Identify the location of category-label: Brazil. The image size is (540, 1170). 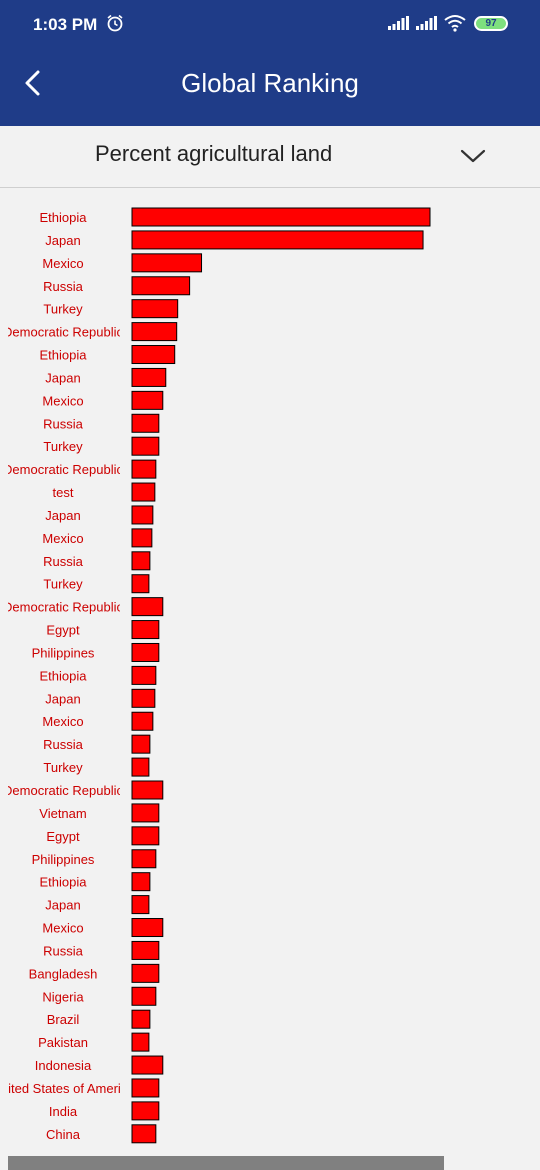
(63, 1019).